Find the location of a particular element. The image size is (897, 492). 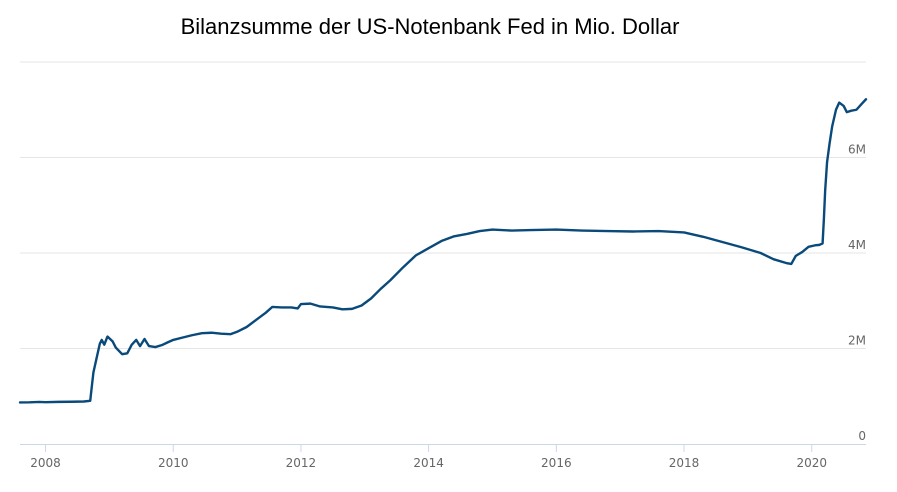

y-tick-label: 2M is located at coordinates (857, 341).